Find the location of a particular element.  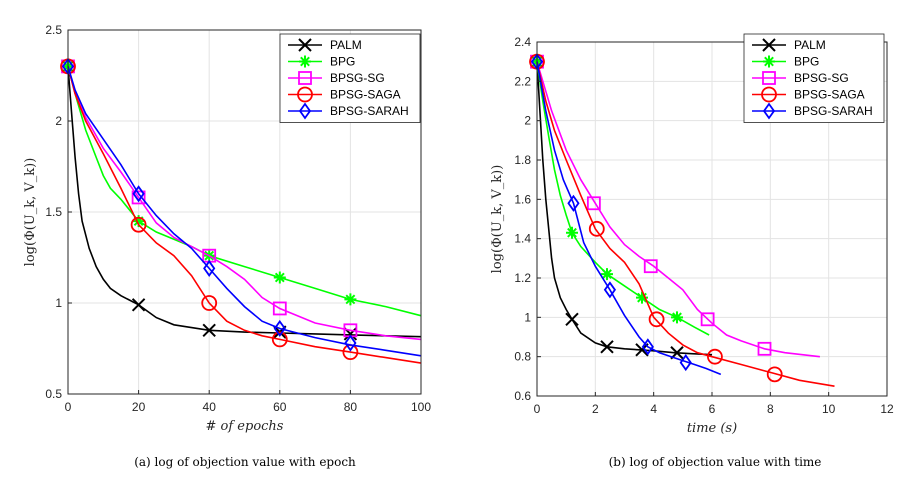

x-tick-label: 60 is located at coordinates (280, 407).